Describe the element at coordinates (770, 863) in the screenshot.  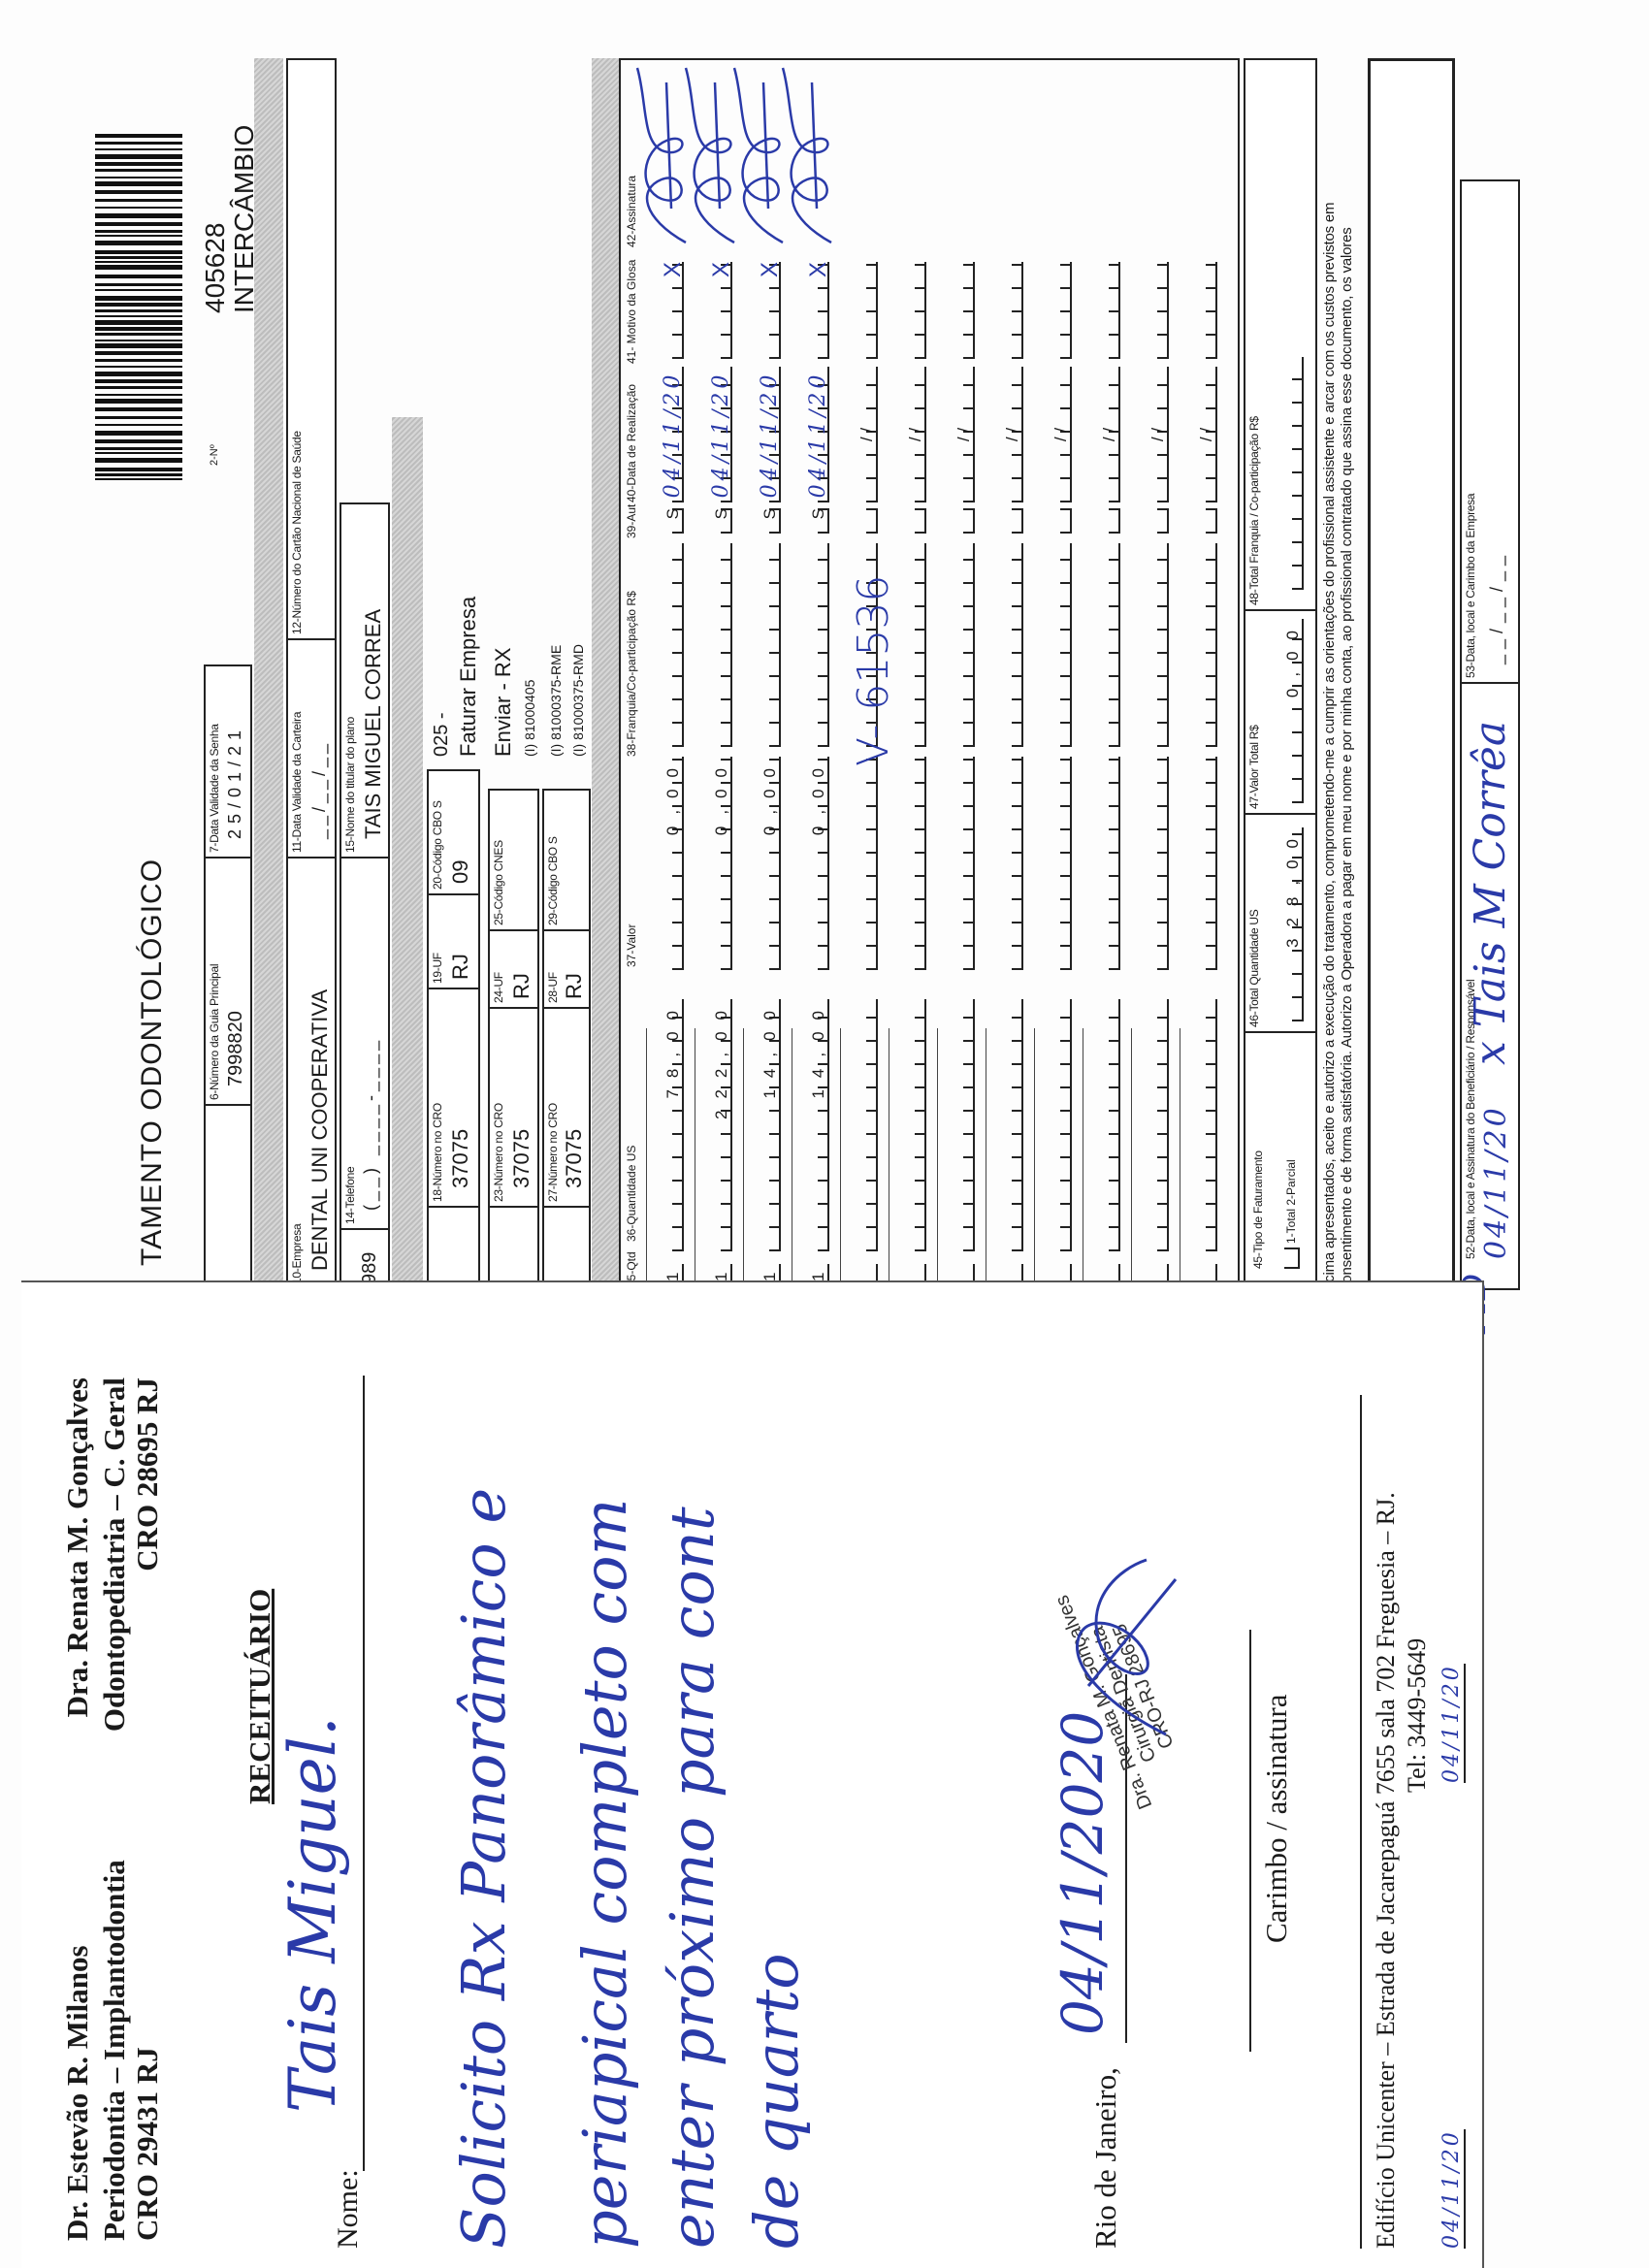
I see `cell-valor: 0,00` at that location.